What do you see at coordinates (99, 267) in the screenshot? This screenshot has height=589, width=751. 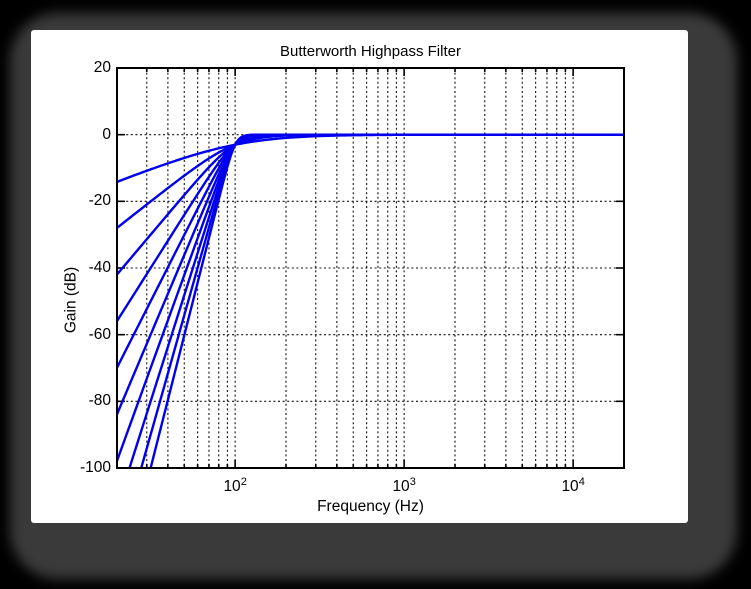 I see `y-tick-label: -40` at bounding box center [99, 267].